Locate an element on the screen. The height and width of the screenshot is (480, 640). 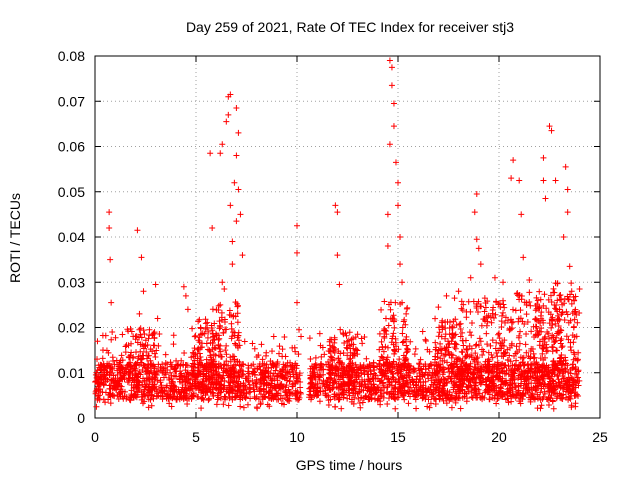
y-tick-label: 0.08 is located at coordinates (71, 56).